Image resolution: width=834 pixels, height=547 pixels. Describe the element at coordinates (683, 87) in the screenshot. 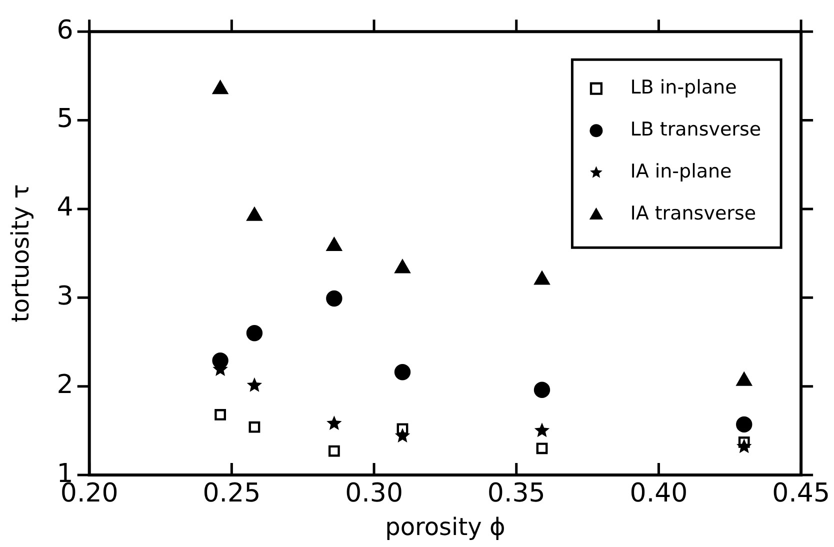

I see `legend-label: LB in-plane` at that location.